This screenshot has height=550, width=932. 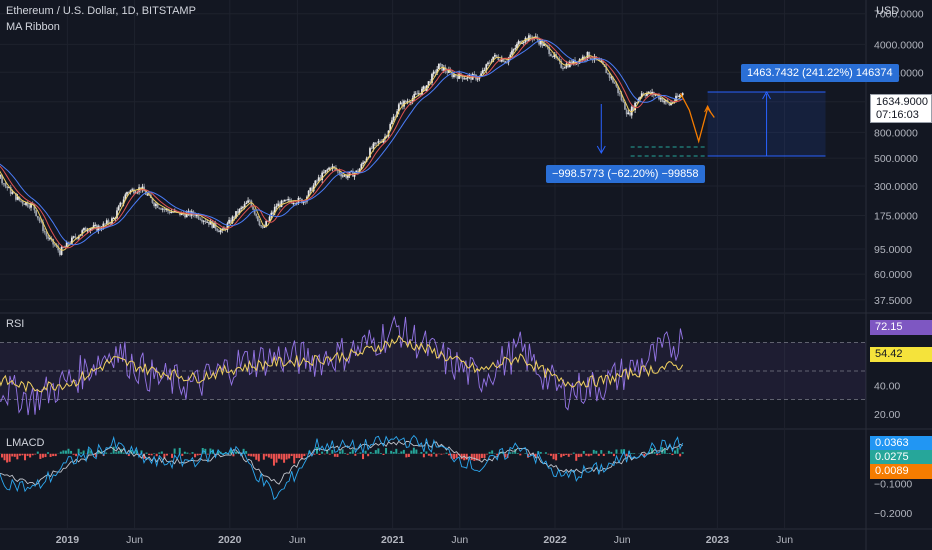 I want to click on rsi-title: RSI, so click(x=15, y=324).